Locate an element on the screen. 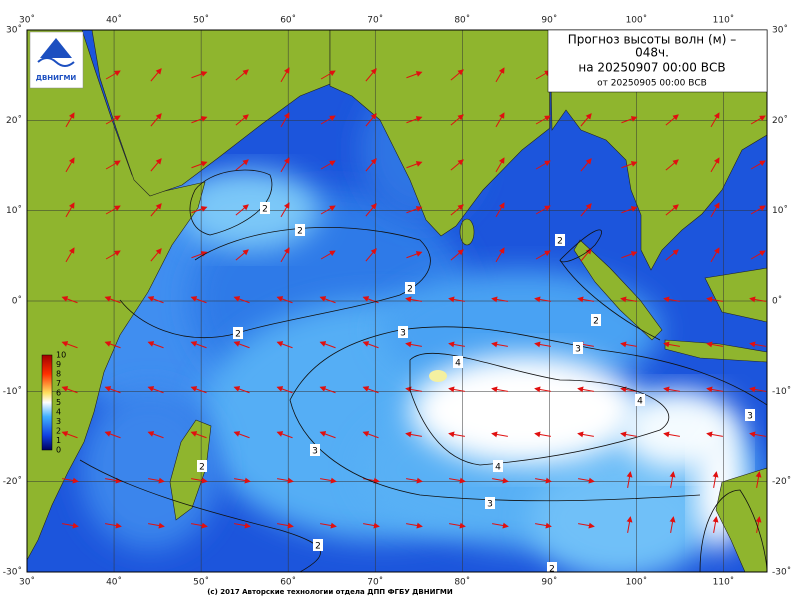 This screenshot has width=800, height=604. colorbar is located at coordinates (47, 402).